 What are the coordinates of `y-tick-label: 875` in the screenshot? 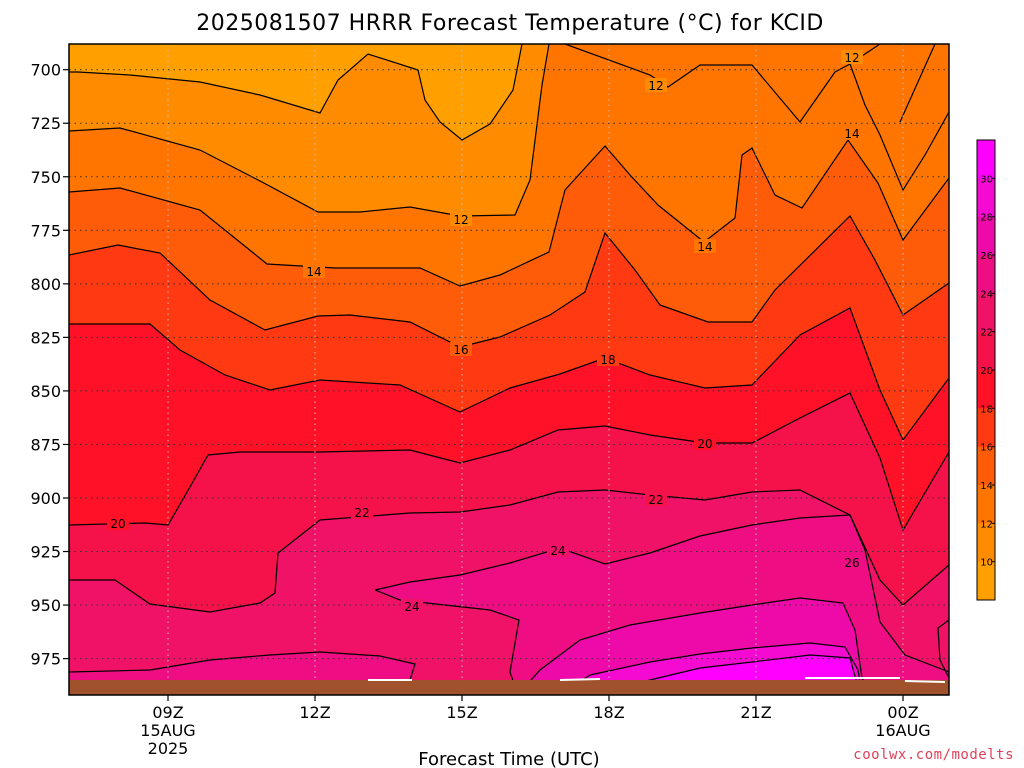 It's located at (45, 444).